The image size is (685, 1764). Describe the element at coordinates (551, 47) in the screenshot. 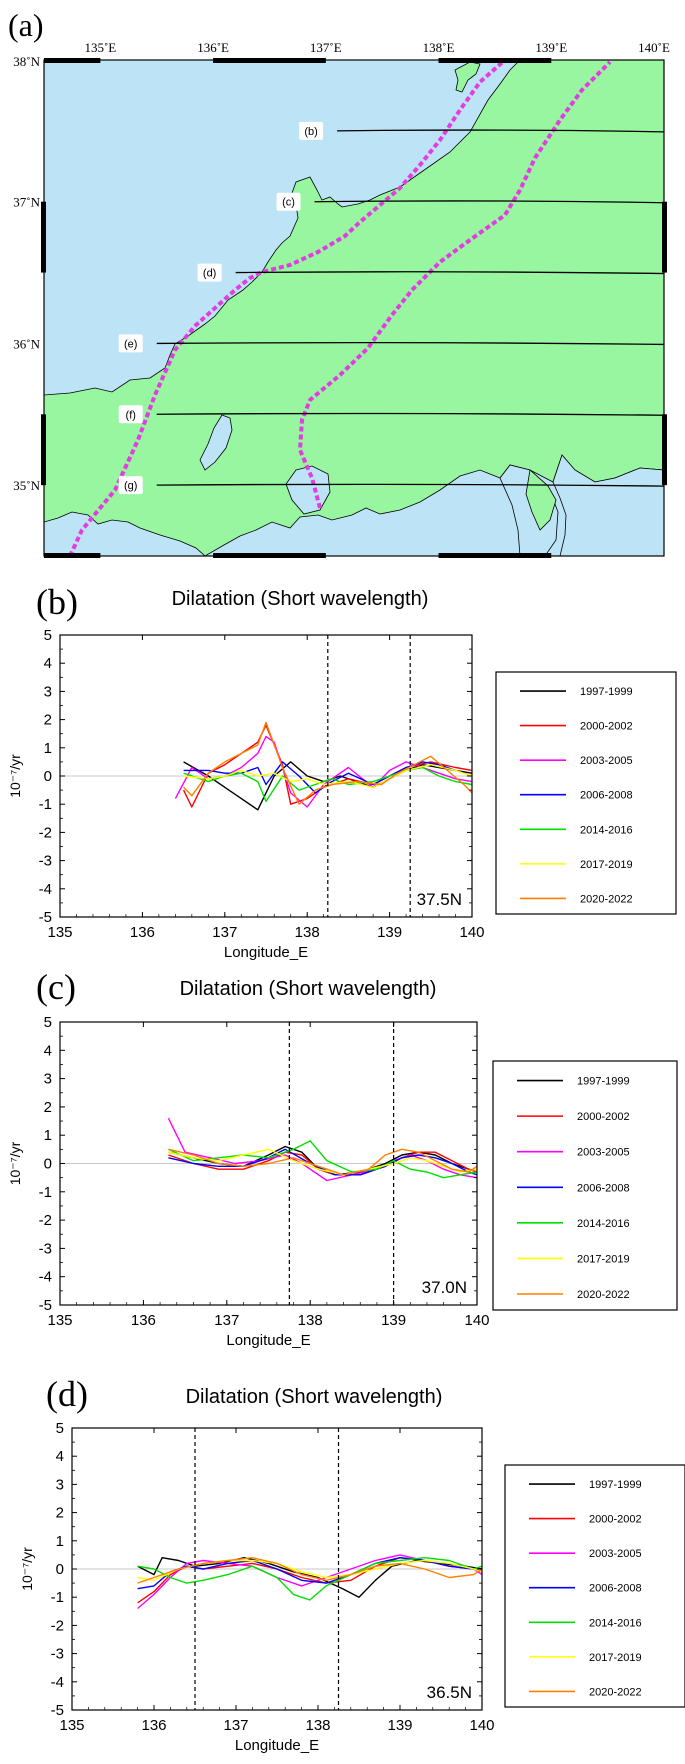

I see `map-lon-tick: 139˚E` at that location.